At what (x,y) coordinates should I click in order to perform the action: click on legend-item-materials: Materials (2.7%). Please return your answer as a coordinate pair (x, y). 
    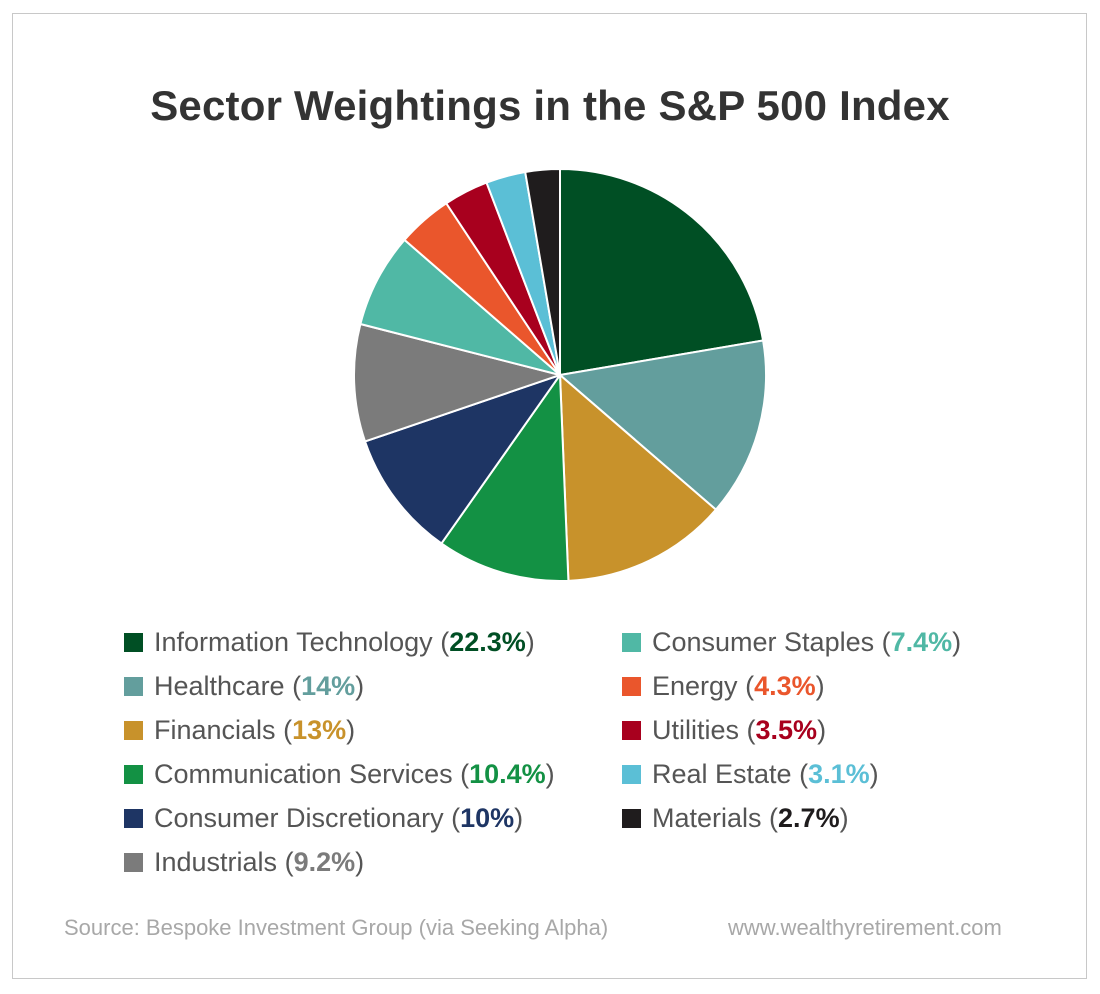
    Looking at the image, I should click on (791, 818).